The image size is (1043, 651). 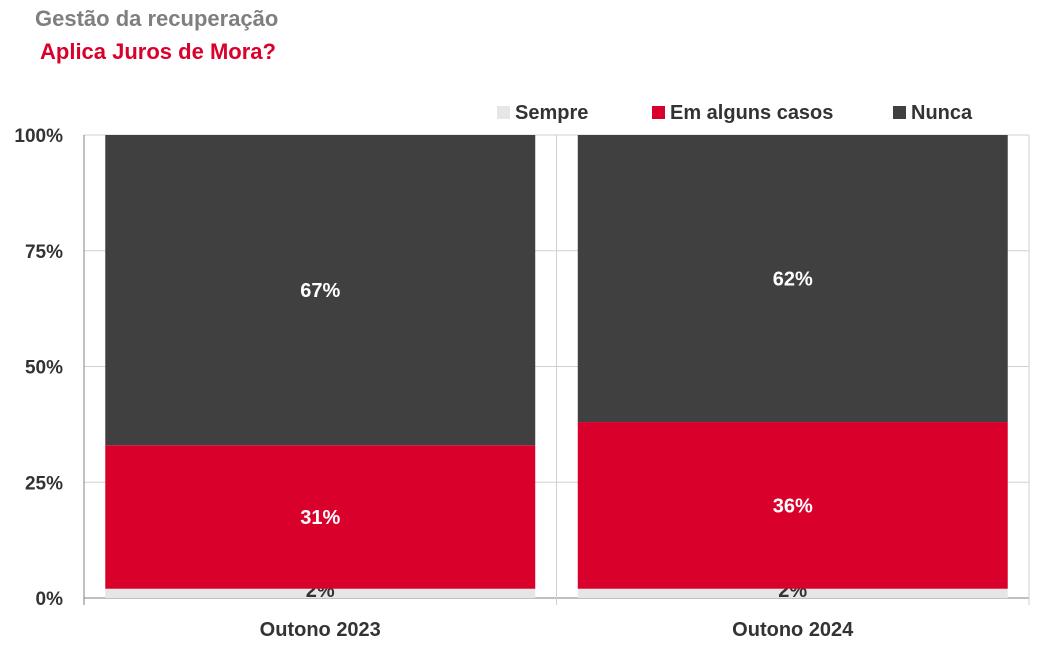 What do you see at coordinates (320, 630) in the screenshot?
I see `x-category-label: Outono 2023` at bounding box center [320, 630].